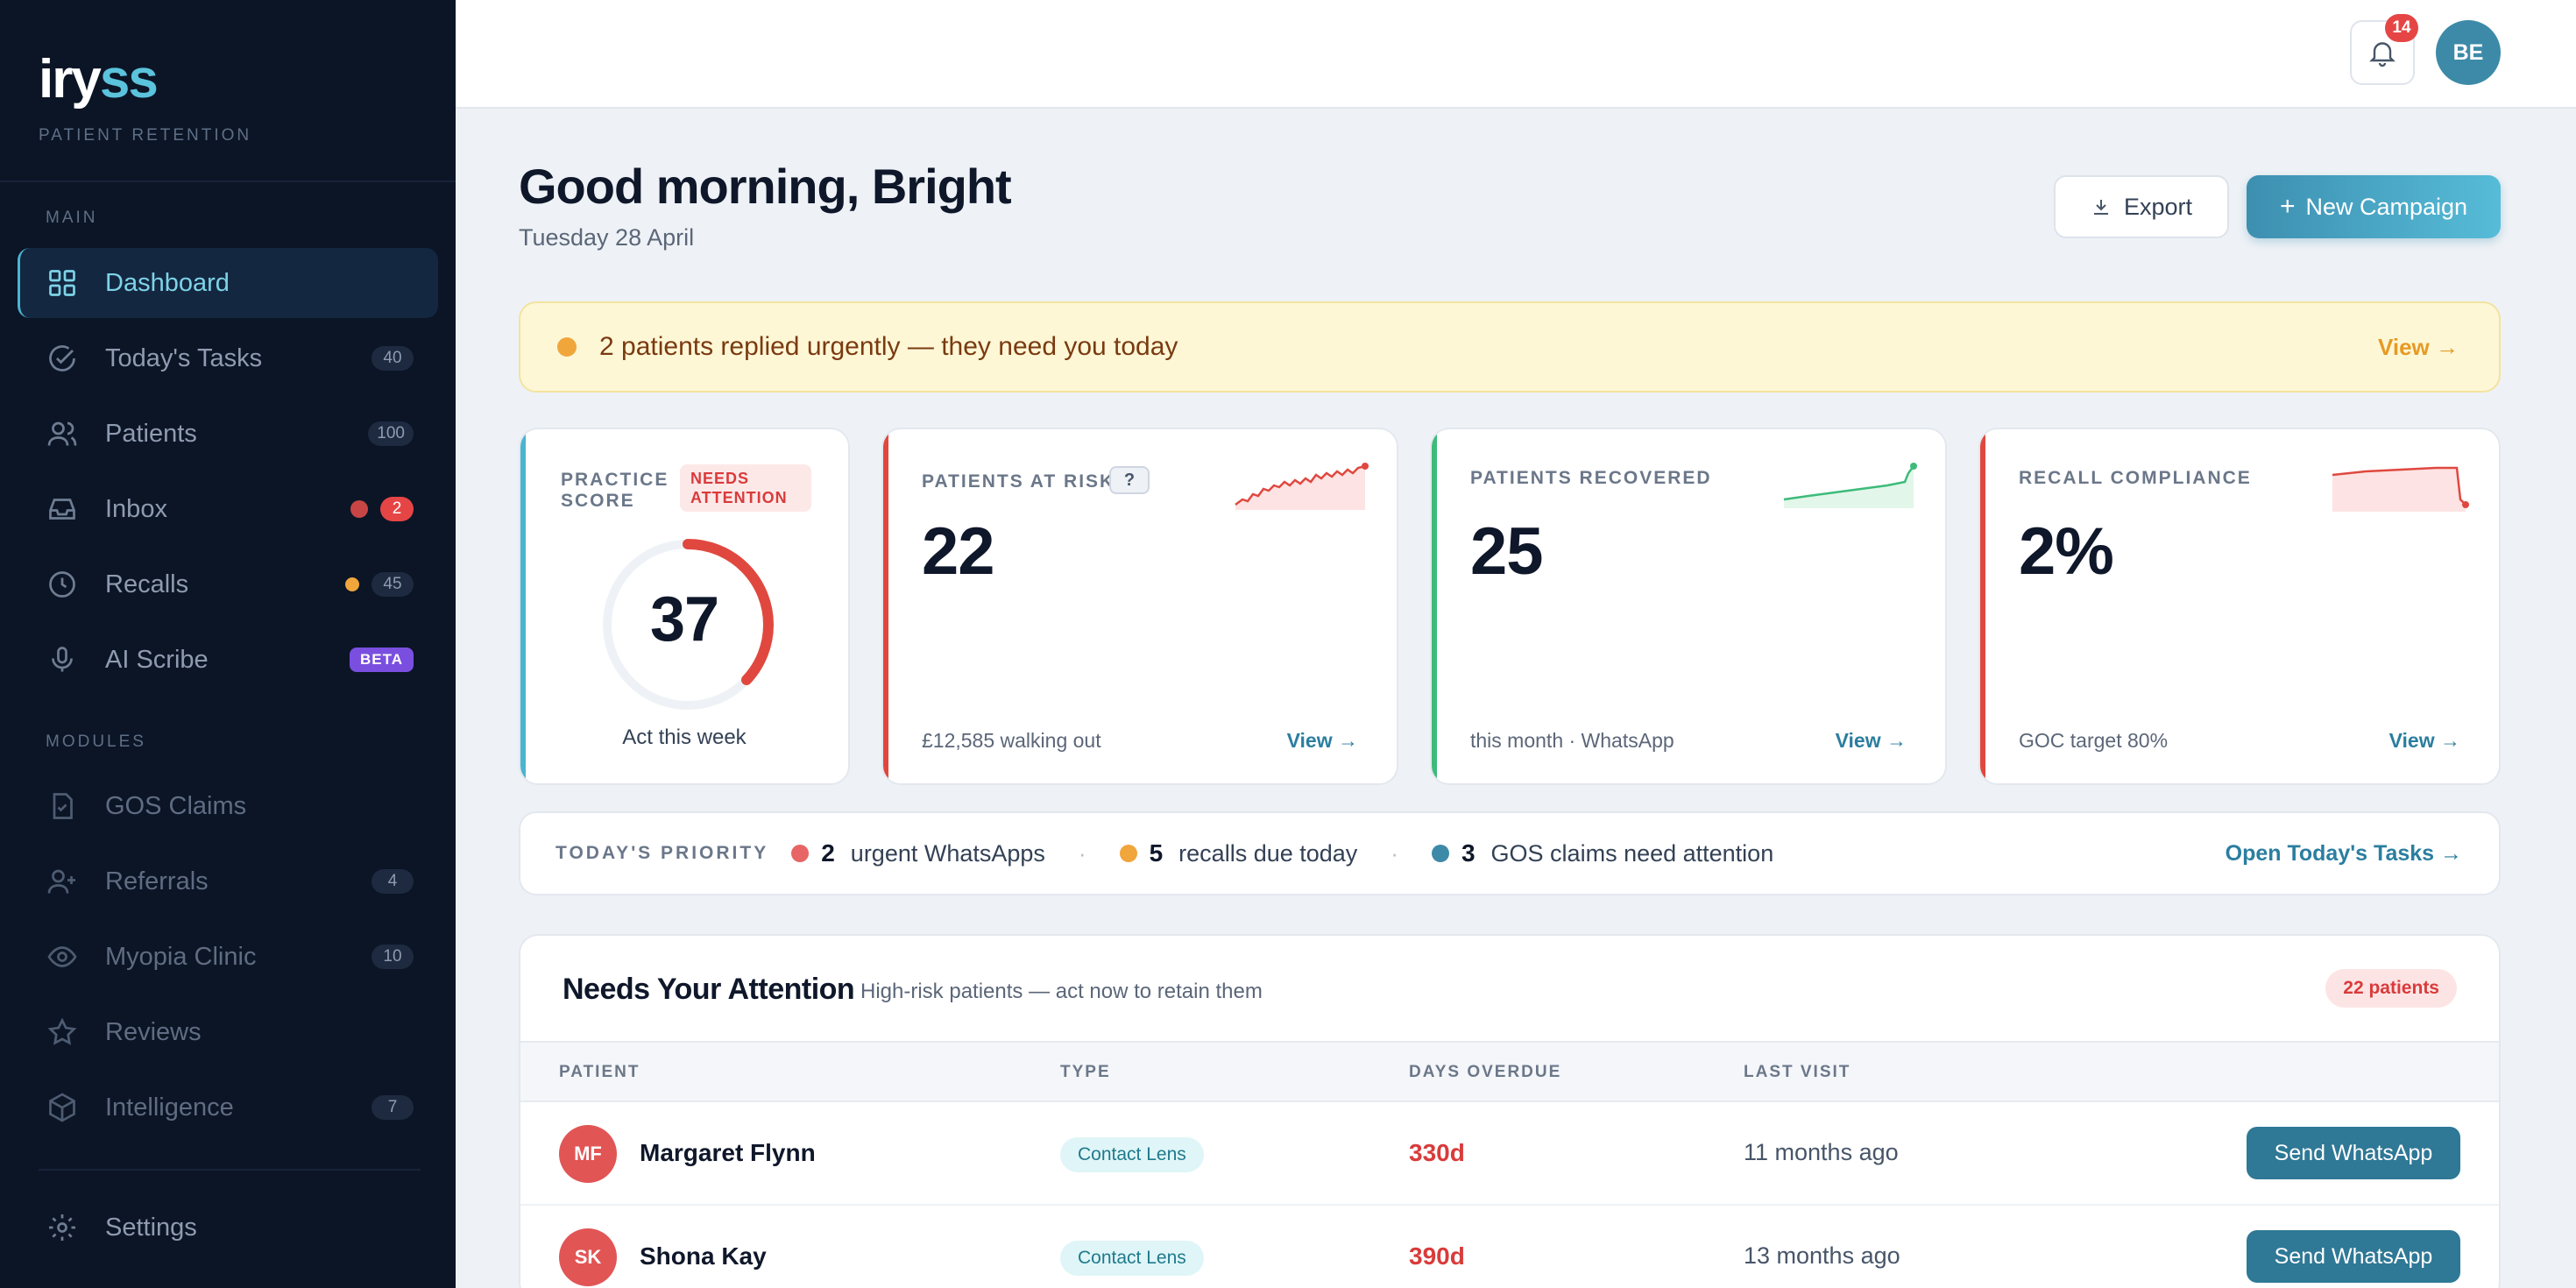 The image size is (2576, 1288). What do you see at coordinates (228, 434) in the screenshot?
I see `sidebar-item-patients: Patients 100` at bounding box center [228, 434].